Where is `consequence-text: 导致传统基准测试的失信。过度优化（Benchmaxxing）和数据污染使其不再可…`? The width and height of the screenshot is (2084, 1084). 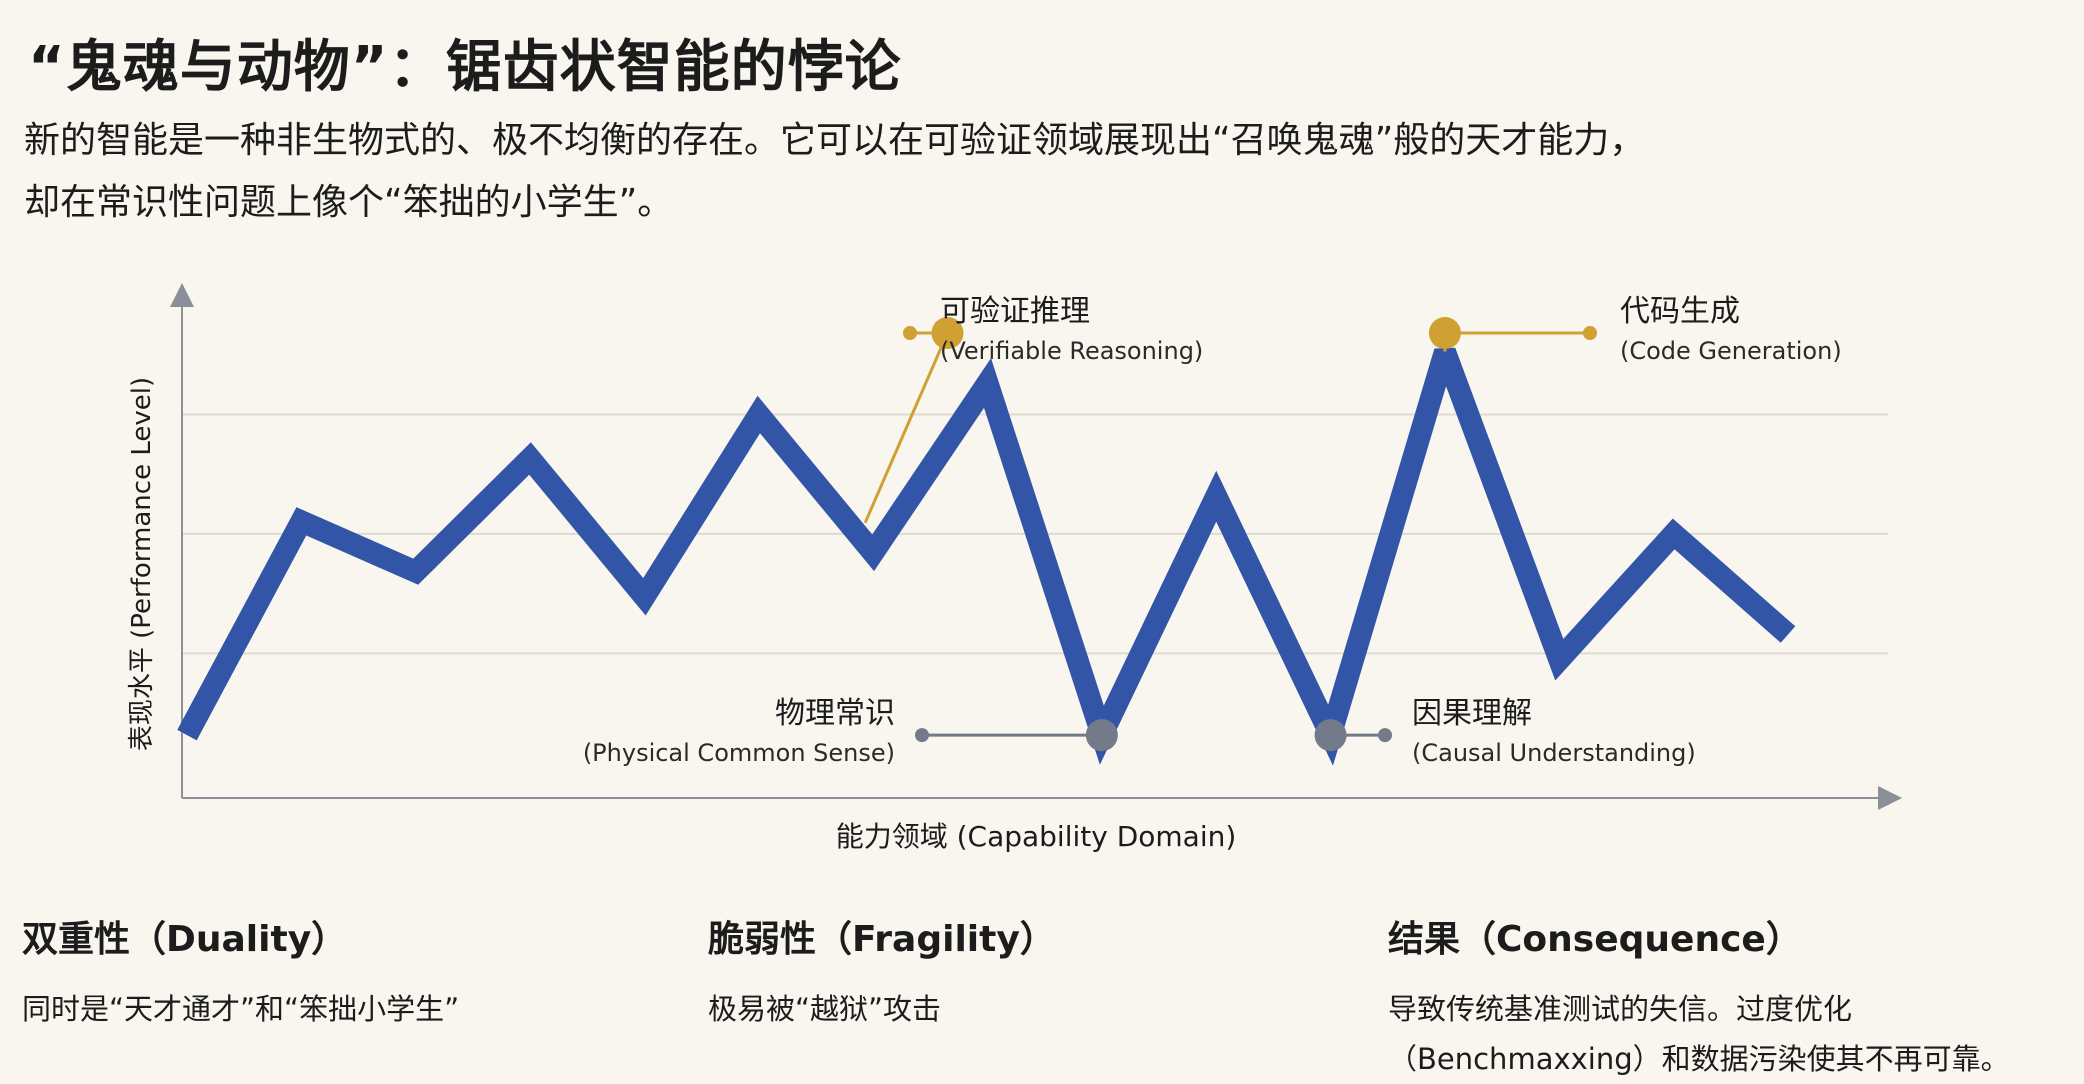 consequence-text: 导致传统基准测试的失信。过度优化（Benchmaxxing）和数据污染使其不再可… is located at coordinates (1699, 1034).